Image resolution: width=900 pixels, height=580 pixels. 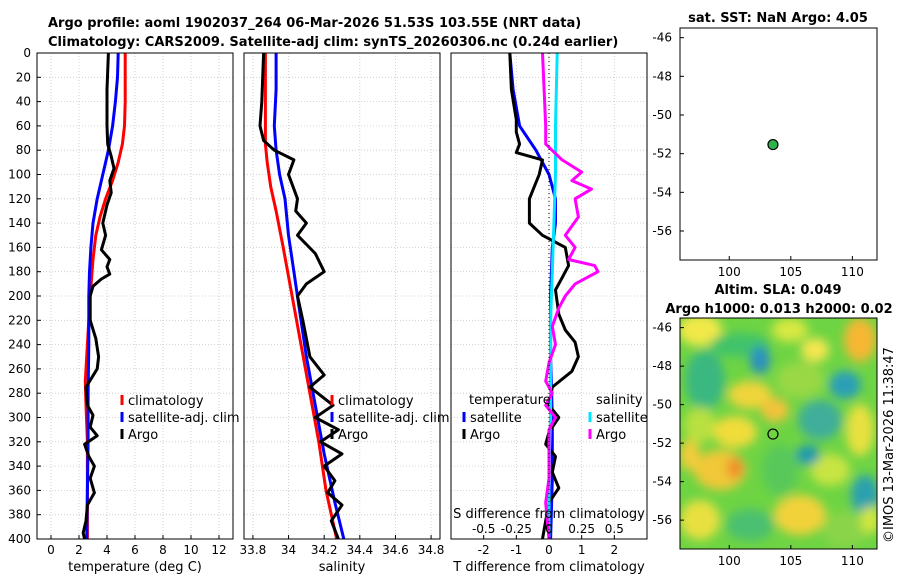 I want to click on y-tick-label: 400, so click(x=19, y=539).